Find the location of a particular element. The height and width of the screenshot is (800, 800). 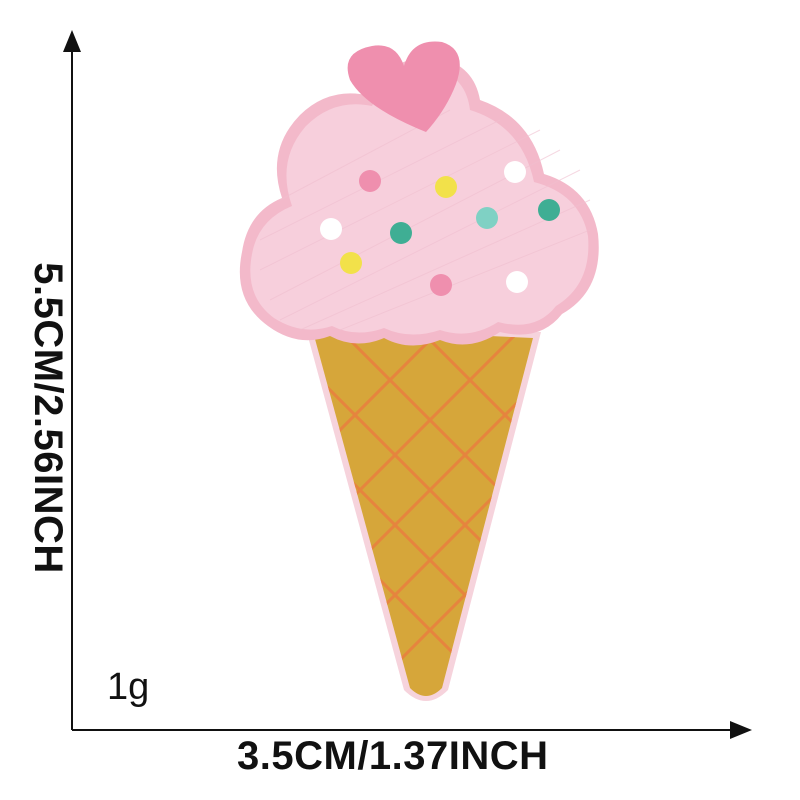

weight-label: 1g is located at coordinates (128, 687).